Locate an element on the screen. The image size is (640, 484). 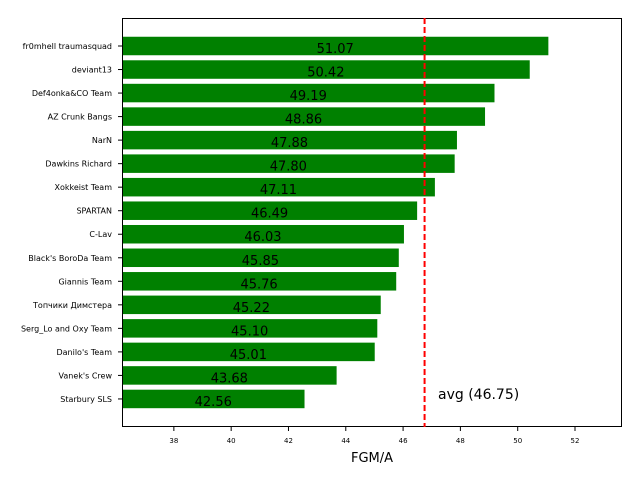
value-label: 46.03 is located at coordinates (262, 237).